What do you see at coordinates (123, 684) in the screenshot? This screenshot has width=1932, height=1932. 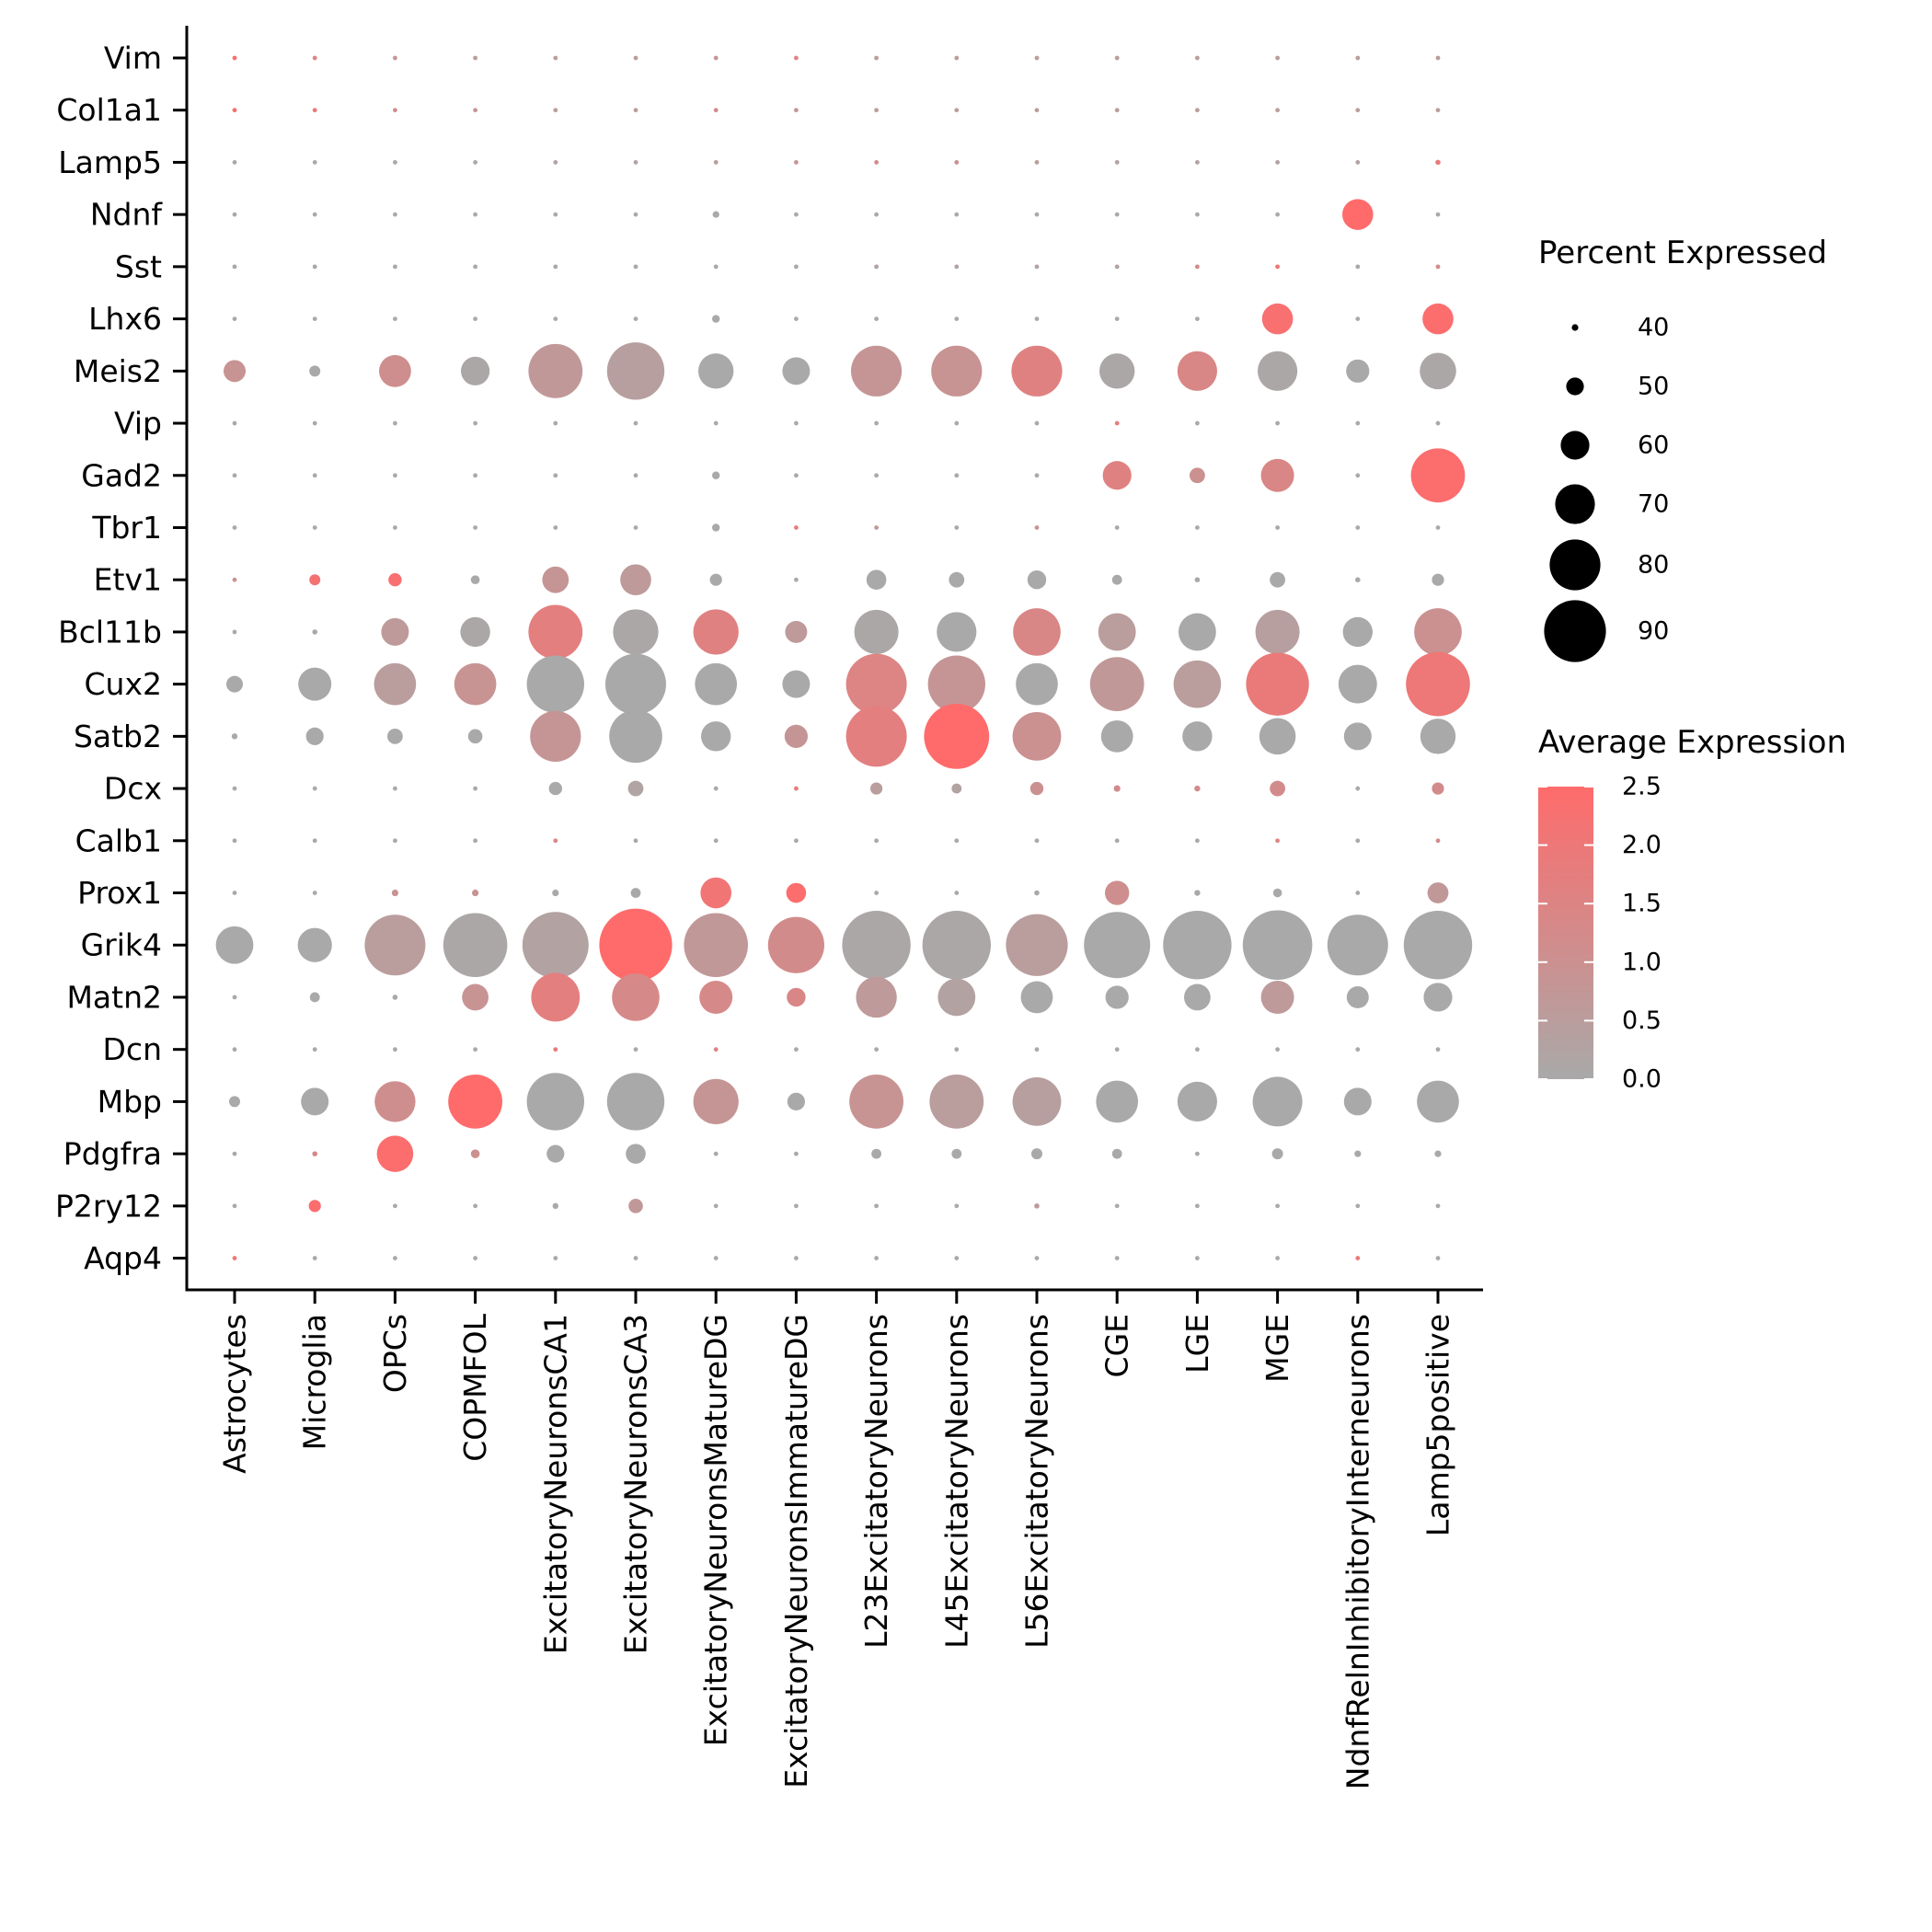 I see `y-tick-label: Cux2` at bounding box center [123, 684].